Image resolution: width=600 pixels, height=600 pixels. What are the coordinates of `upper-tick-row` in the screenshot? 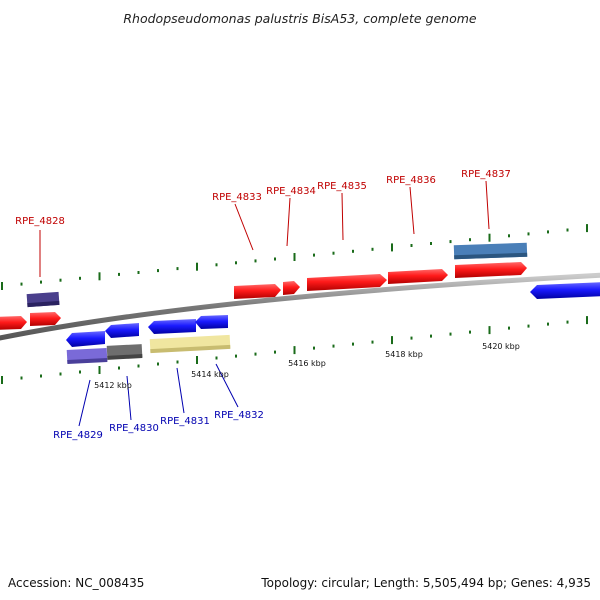 It's located at (294, 257).